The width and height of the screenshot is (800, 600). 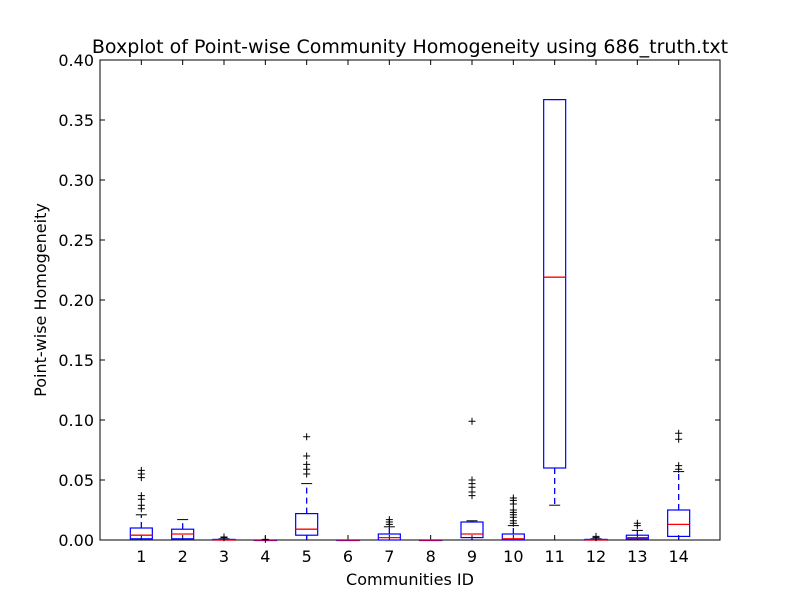 What do you see at coordinates (76, 60) in the screenshot?
I see `y-tick-label: 0.40` at bounding box center [76, 60].